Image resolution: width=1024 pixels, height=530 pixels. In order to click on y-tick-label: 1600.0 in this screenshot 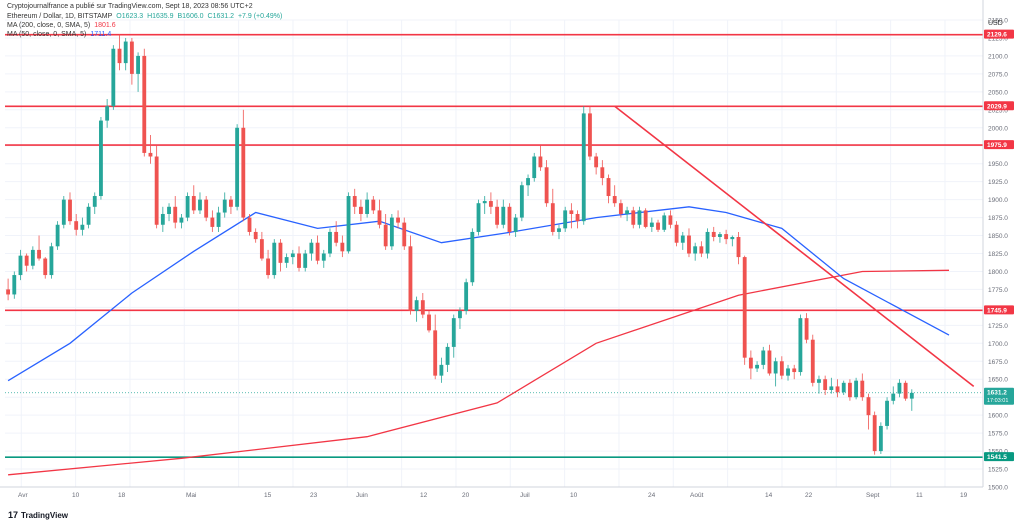, I will do `click(998, 416)`.